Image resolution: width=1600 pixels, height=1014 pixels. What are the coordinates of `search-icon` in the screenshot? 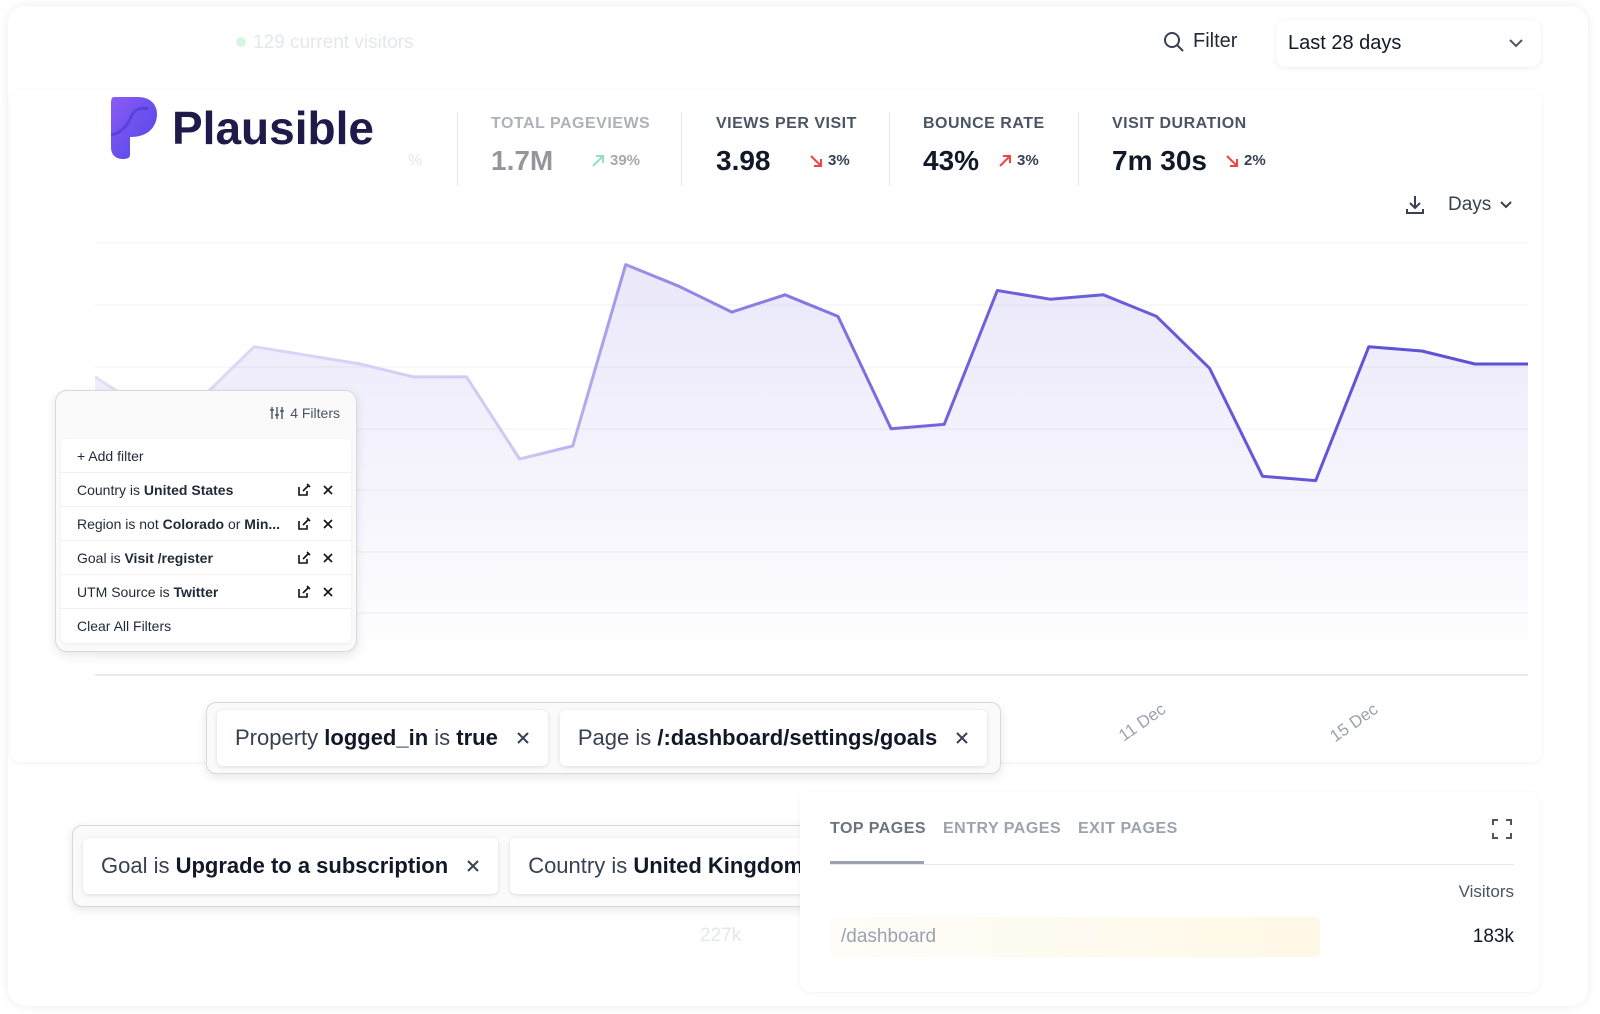 It's located at (1174, 41).